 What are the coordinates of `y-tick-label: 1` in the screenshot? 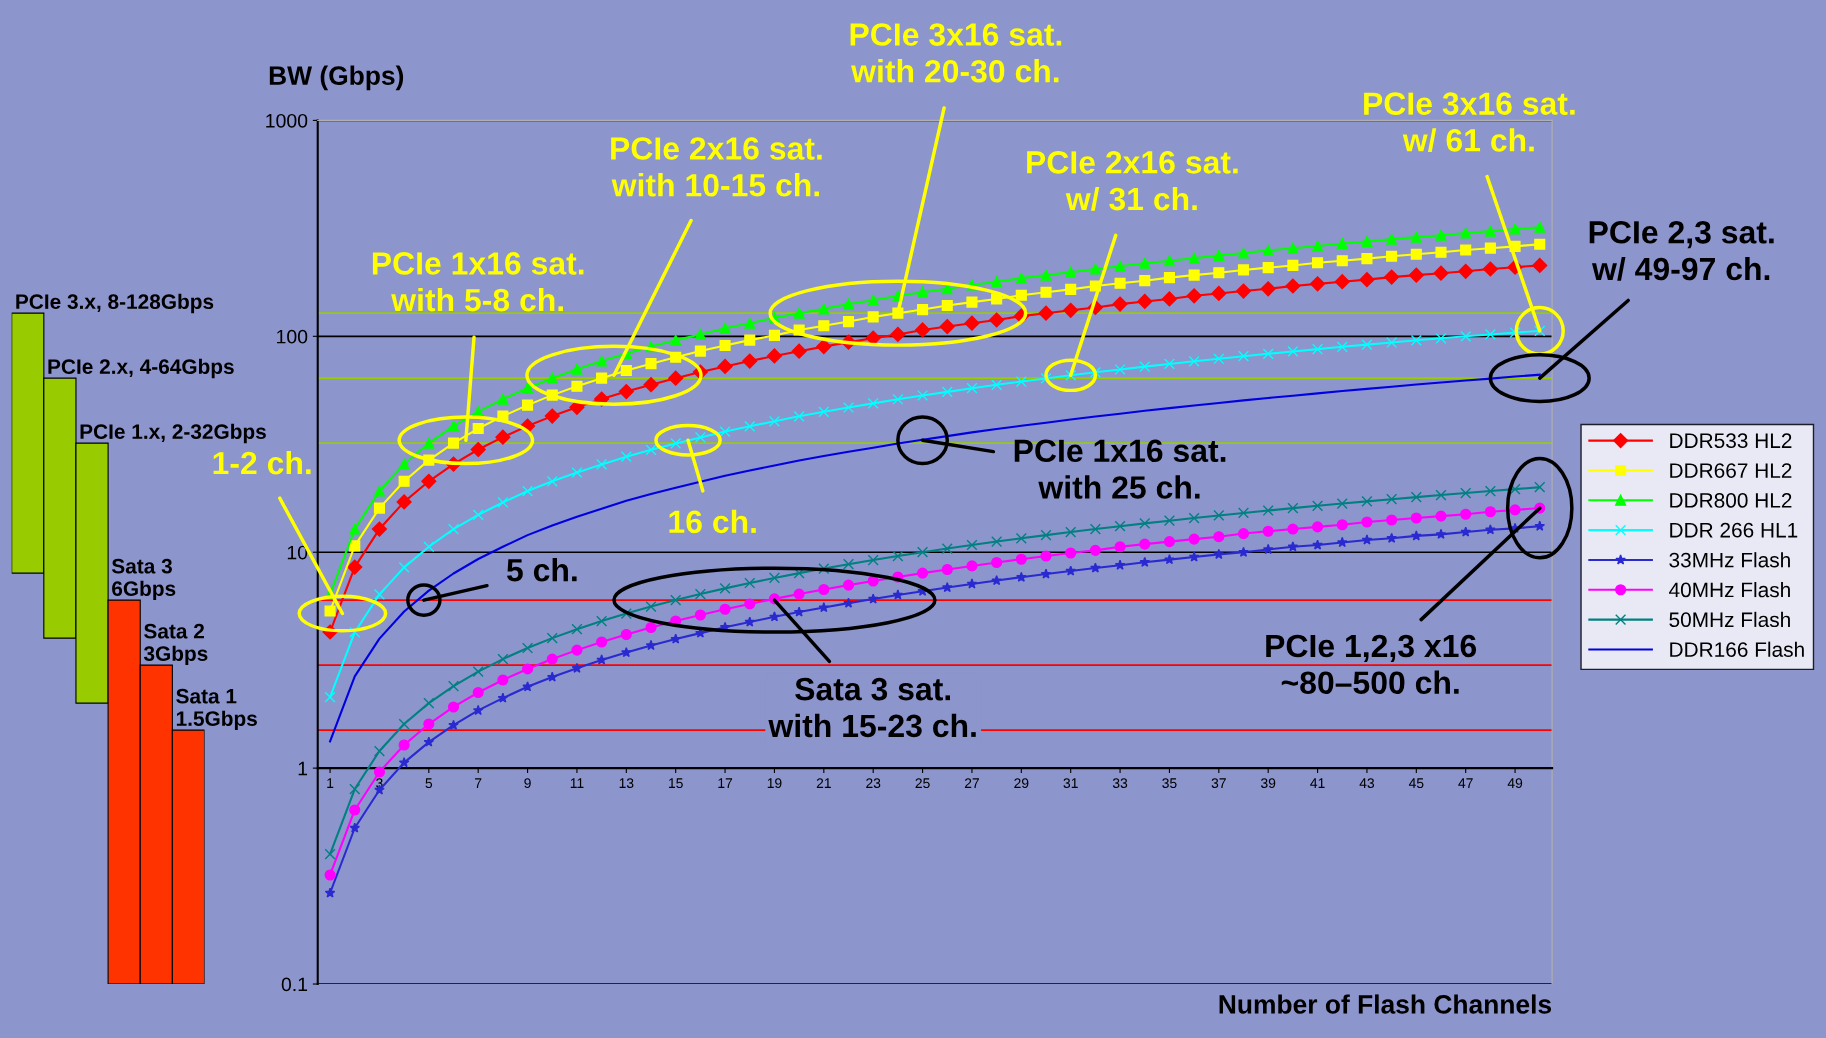 It's located at (303, 768).